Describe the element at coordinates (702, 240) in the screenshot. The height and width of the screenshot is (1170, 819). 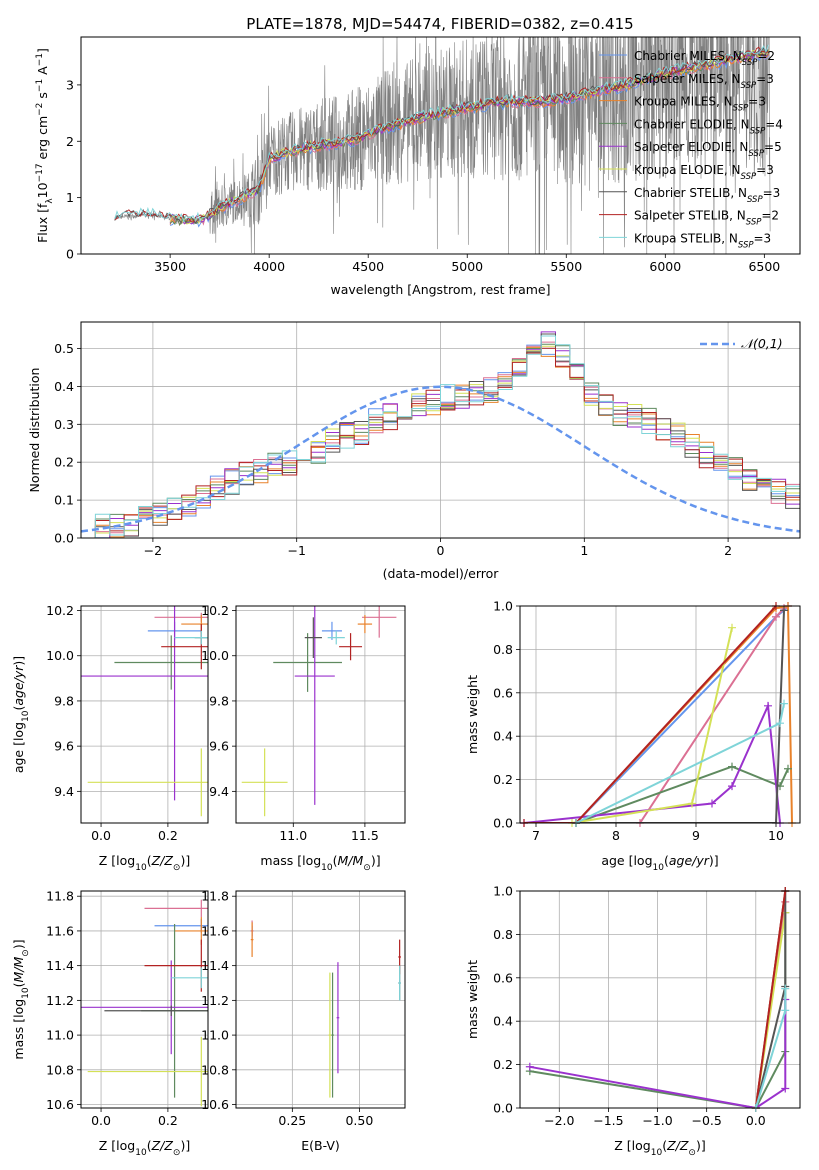
I see `legend-label: Kroupa STELIB, NSSP=3` at that location.